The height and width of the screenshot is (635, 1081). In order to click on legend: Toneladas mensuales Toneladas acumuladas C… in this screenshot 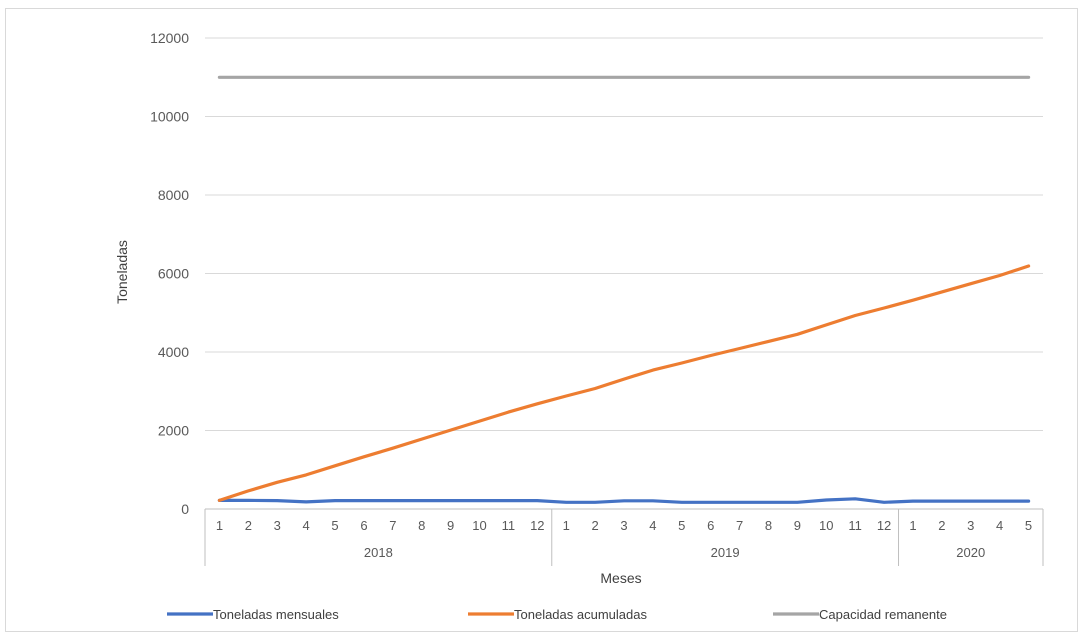, I will do `click(557, 614)`.